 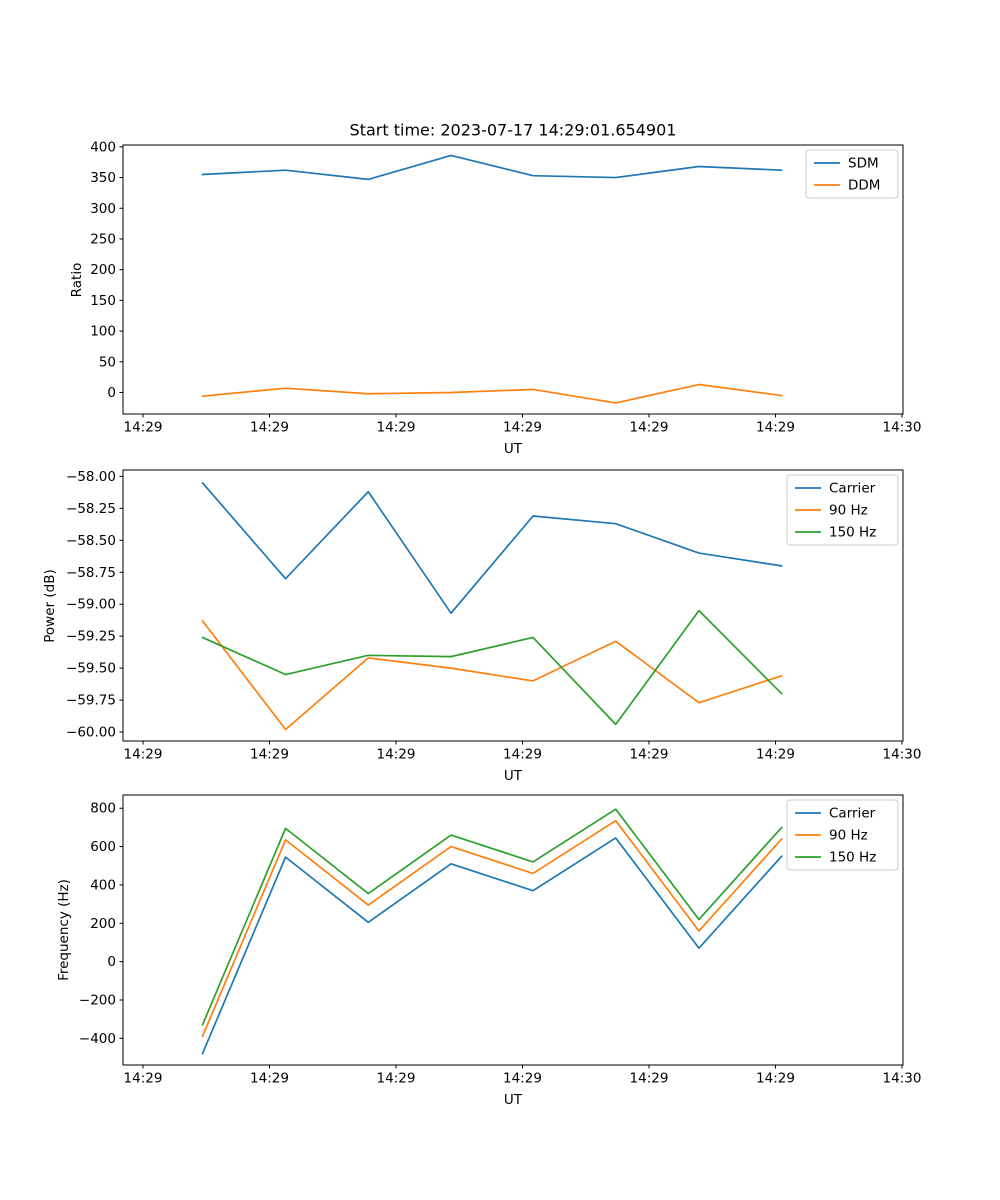 What do you see at coordinates (91, 733) in the screenshot?
I see `y-tick-label: −60.00` at bounding box center [91, 733].